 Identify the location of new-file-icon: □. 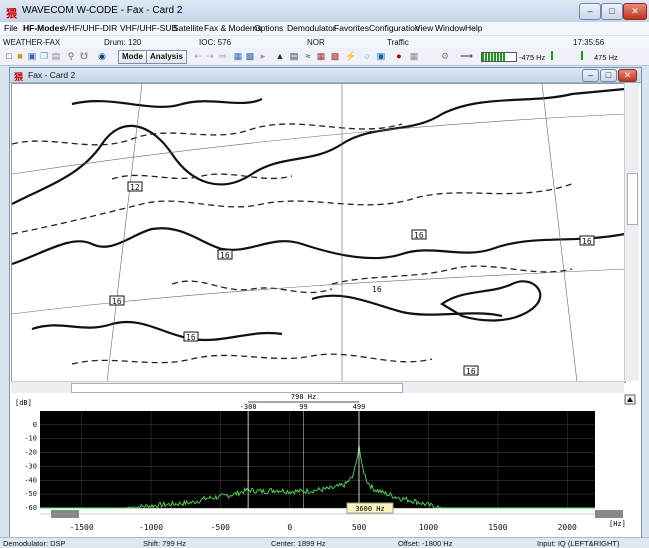
(9, 56).